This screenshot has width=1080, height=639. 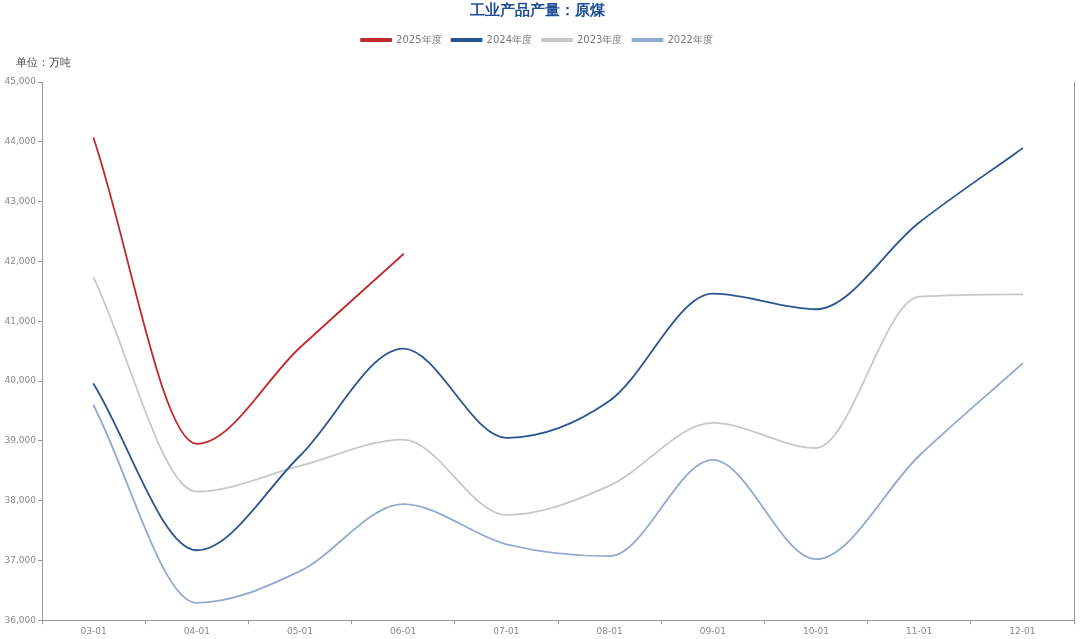 I want to click on y-tick-label: 42,000, so click(x=20, y=260).